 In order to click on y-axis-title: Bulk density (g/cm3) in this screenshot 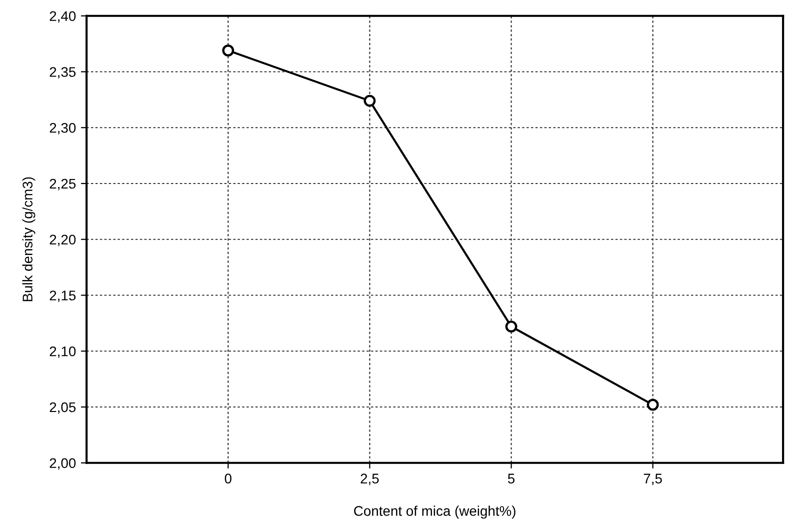, I will do `click(29, 239)`.